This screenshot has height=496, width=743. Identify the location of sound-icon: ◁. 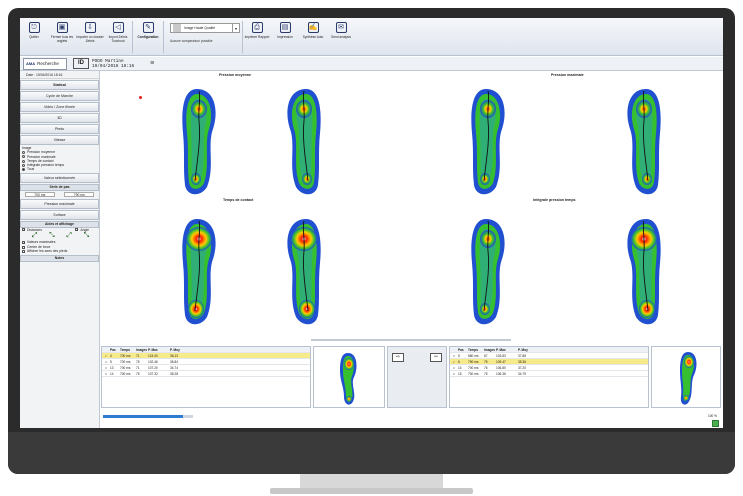
(118, 27).